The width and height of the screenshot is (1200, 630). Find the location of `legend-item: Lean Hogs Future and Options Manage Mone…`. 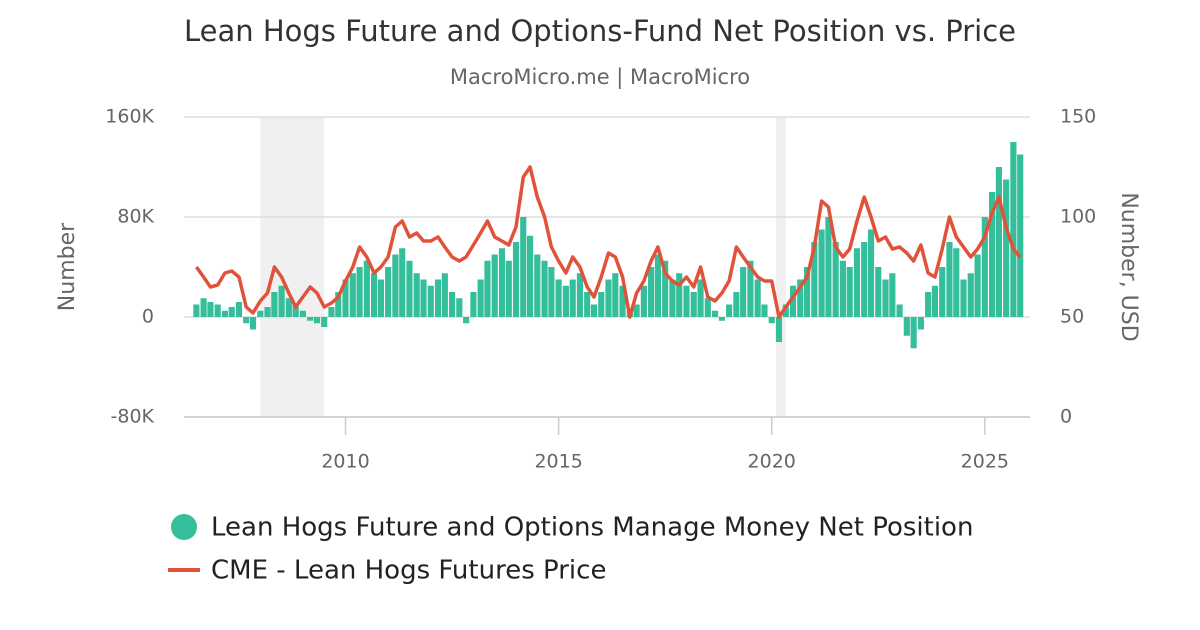

legend-item: Lean Hogs Future and Options Manage Mone… is located at coordinates (572, 528).